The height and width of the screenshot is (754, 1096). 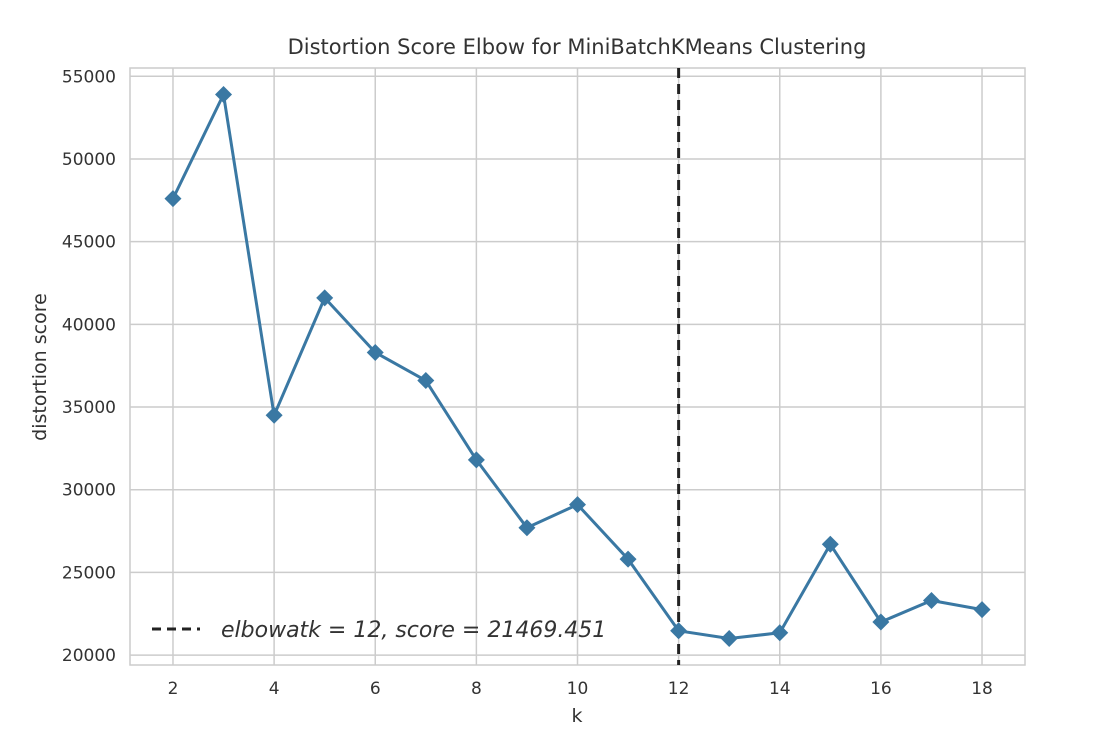 What do you see at coordinates (274, 689) in the screenshot?
I see `x-tick-label: 4` at bounding box center [274, 689].